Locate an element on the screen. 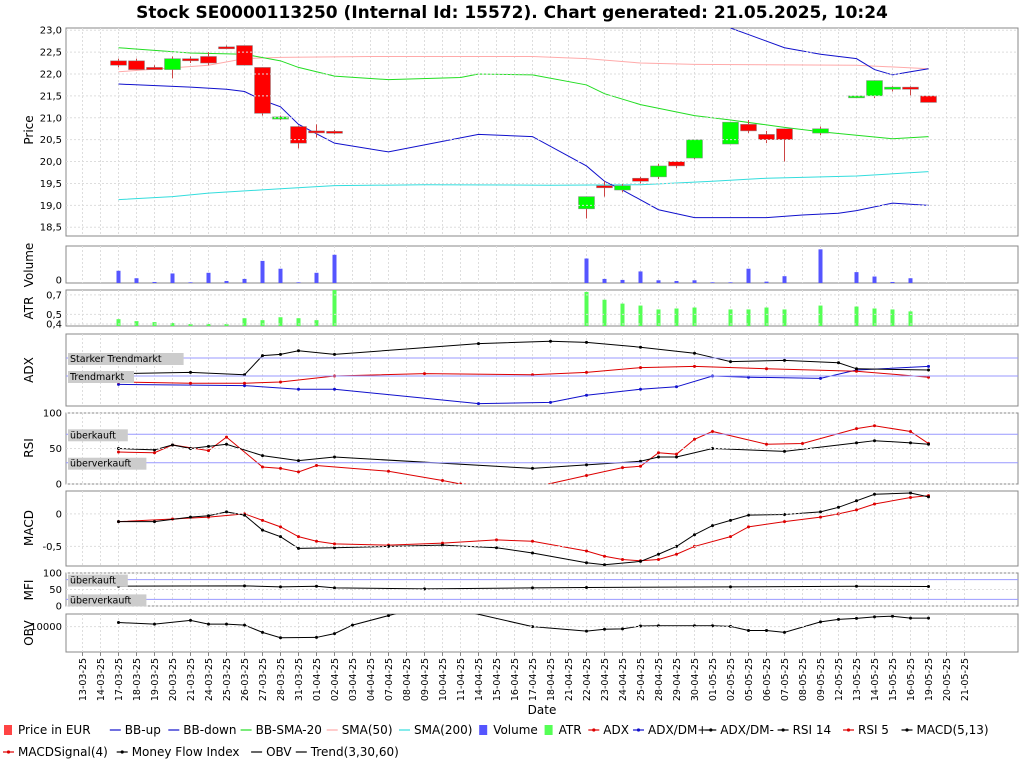 The height and width of the screenshot is (768, 1024). legend-item: ATR is located at coordinates (563, 730).